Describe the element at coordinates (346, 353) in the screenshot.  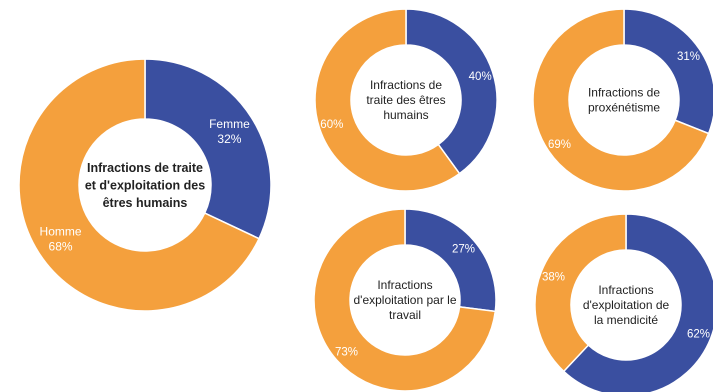
I see `slice-value-label: 73%` at that location.